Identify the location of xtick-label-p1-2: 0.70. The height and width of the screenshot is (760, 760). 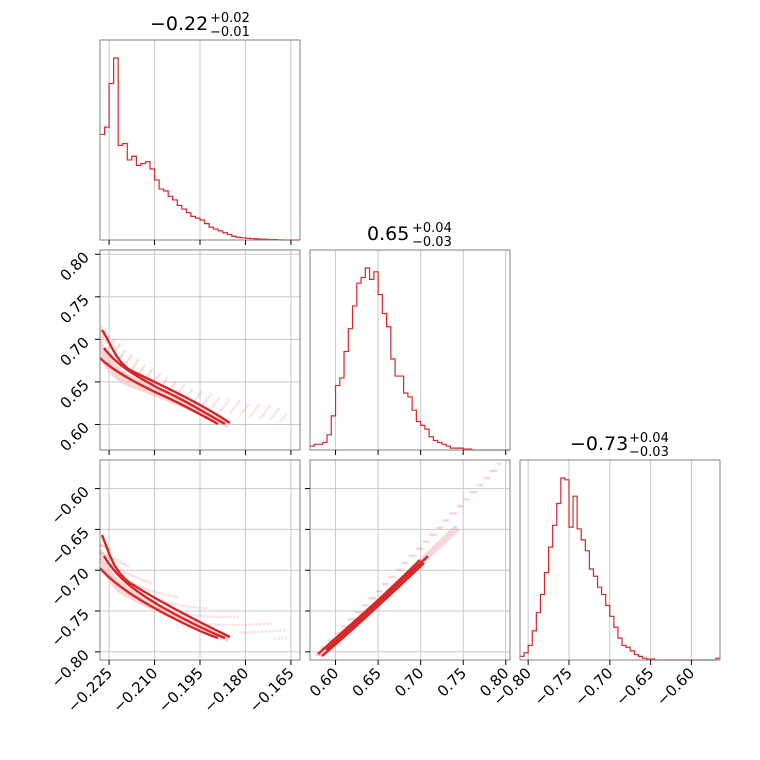
(409, 682).